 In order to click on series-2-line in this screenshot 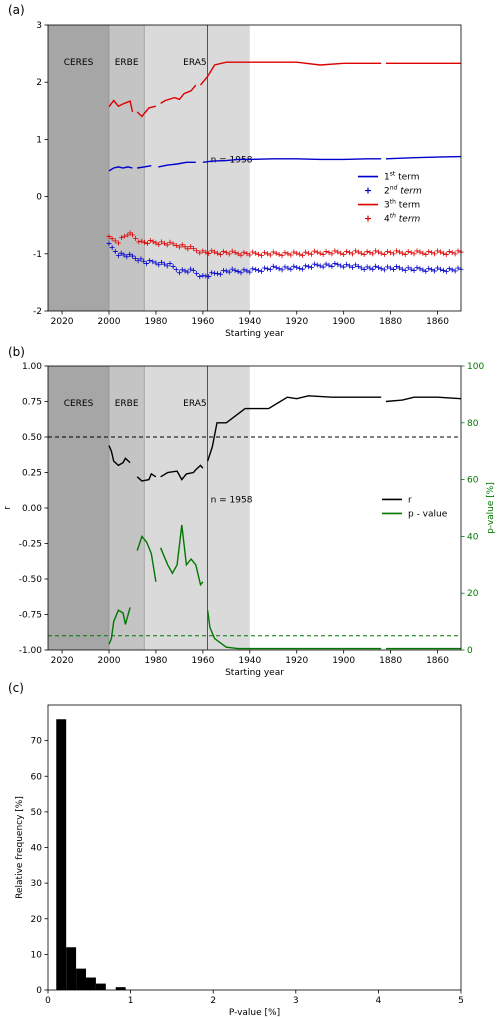, I will do `click(146, 111)`.